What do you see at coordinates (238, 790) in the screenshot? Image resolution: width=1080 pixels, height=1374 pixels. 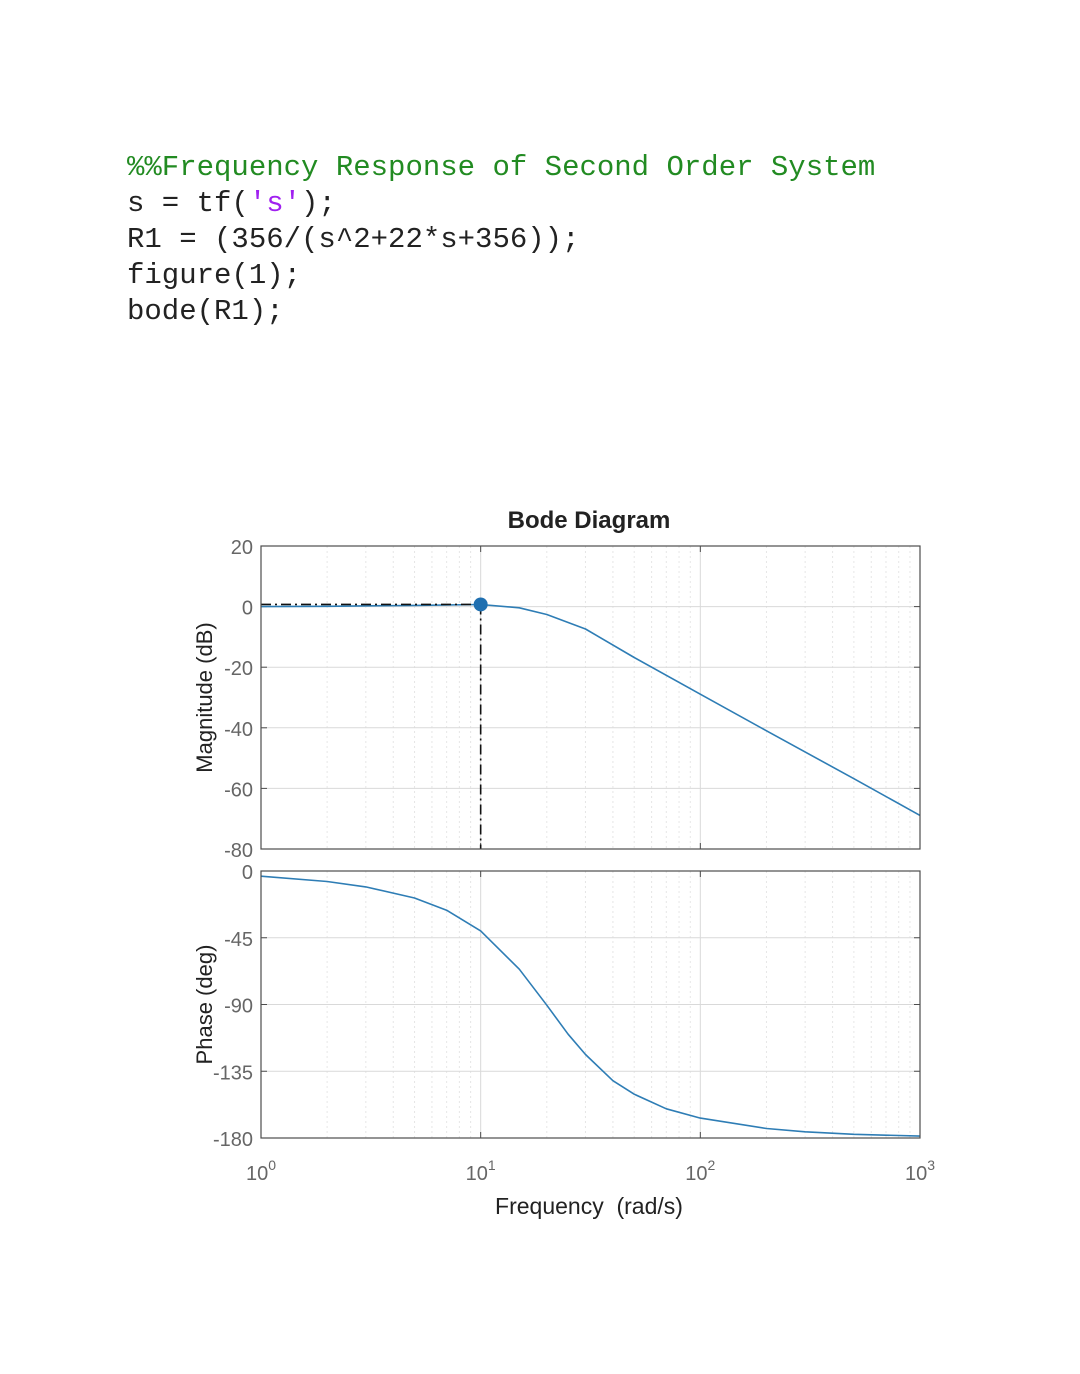 I see `y-tick-label: -60` at bounding box center [238, 790].